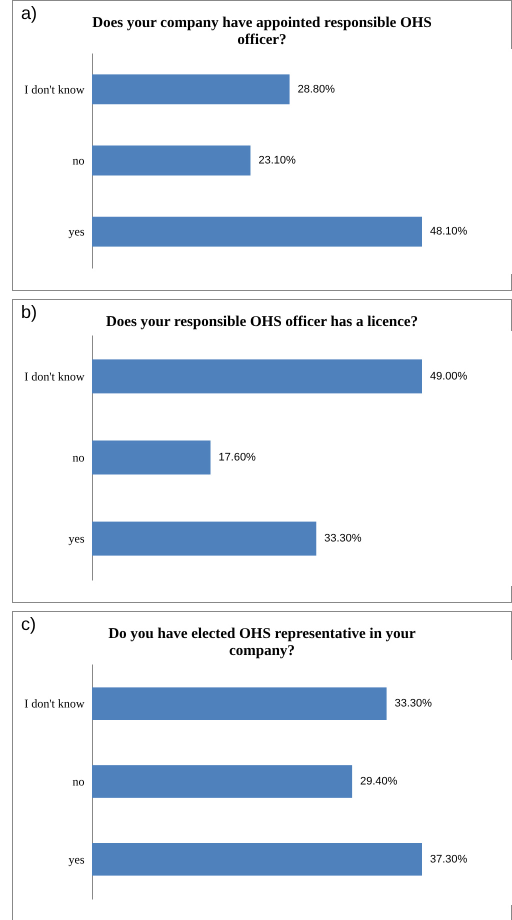  I want to click on text: a), so click(29, 13).